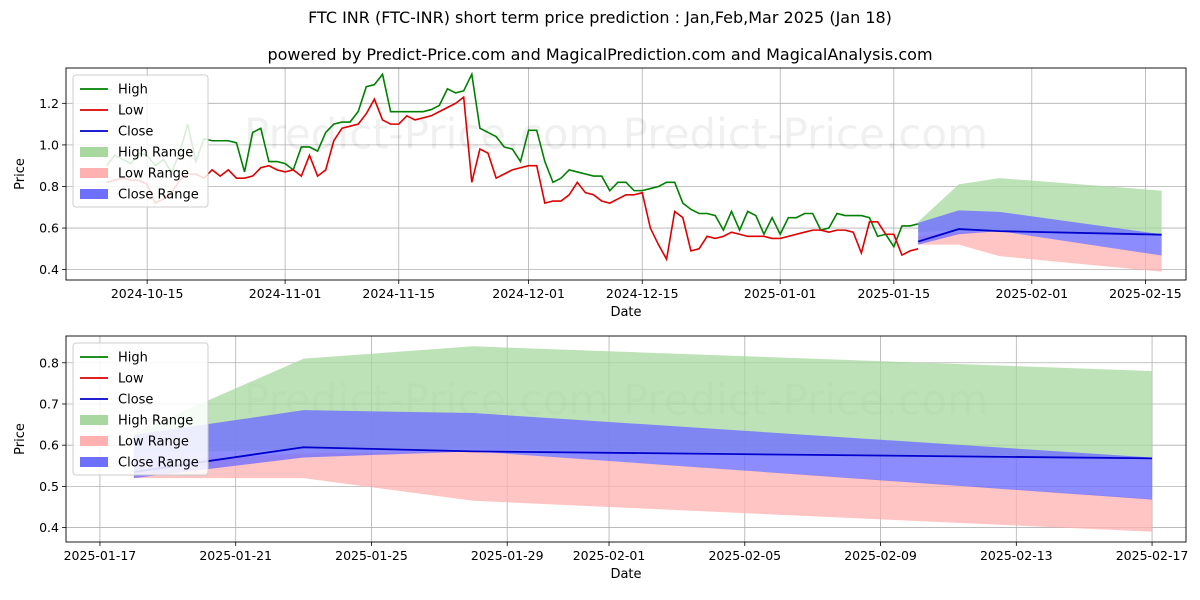  Describe the element at coordinates (1145, 293) in the screenshot. I see `x-tick-label: 2025-02-15` at that location.